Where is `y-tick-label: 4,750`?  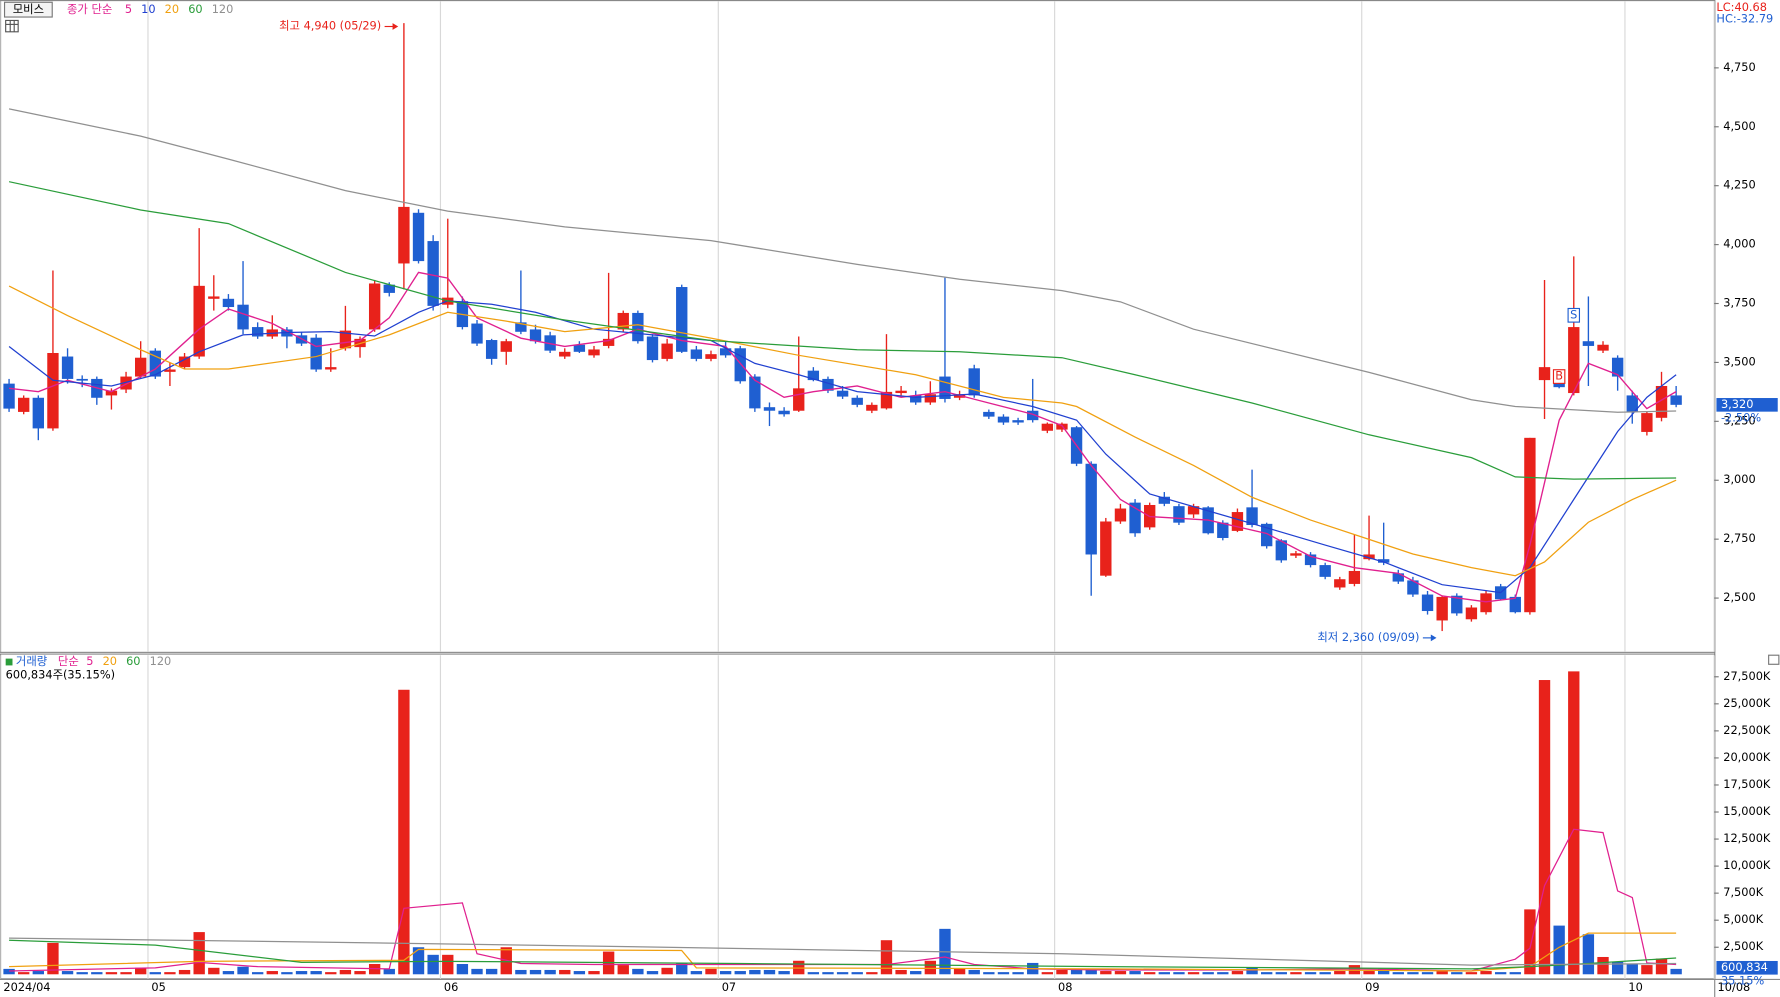 y-tick-label: 4,750 is located at coordinates (1739, 67).